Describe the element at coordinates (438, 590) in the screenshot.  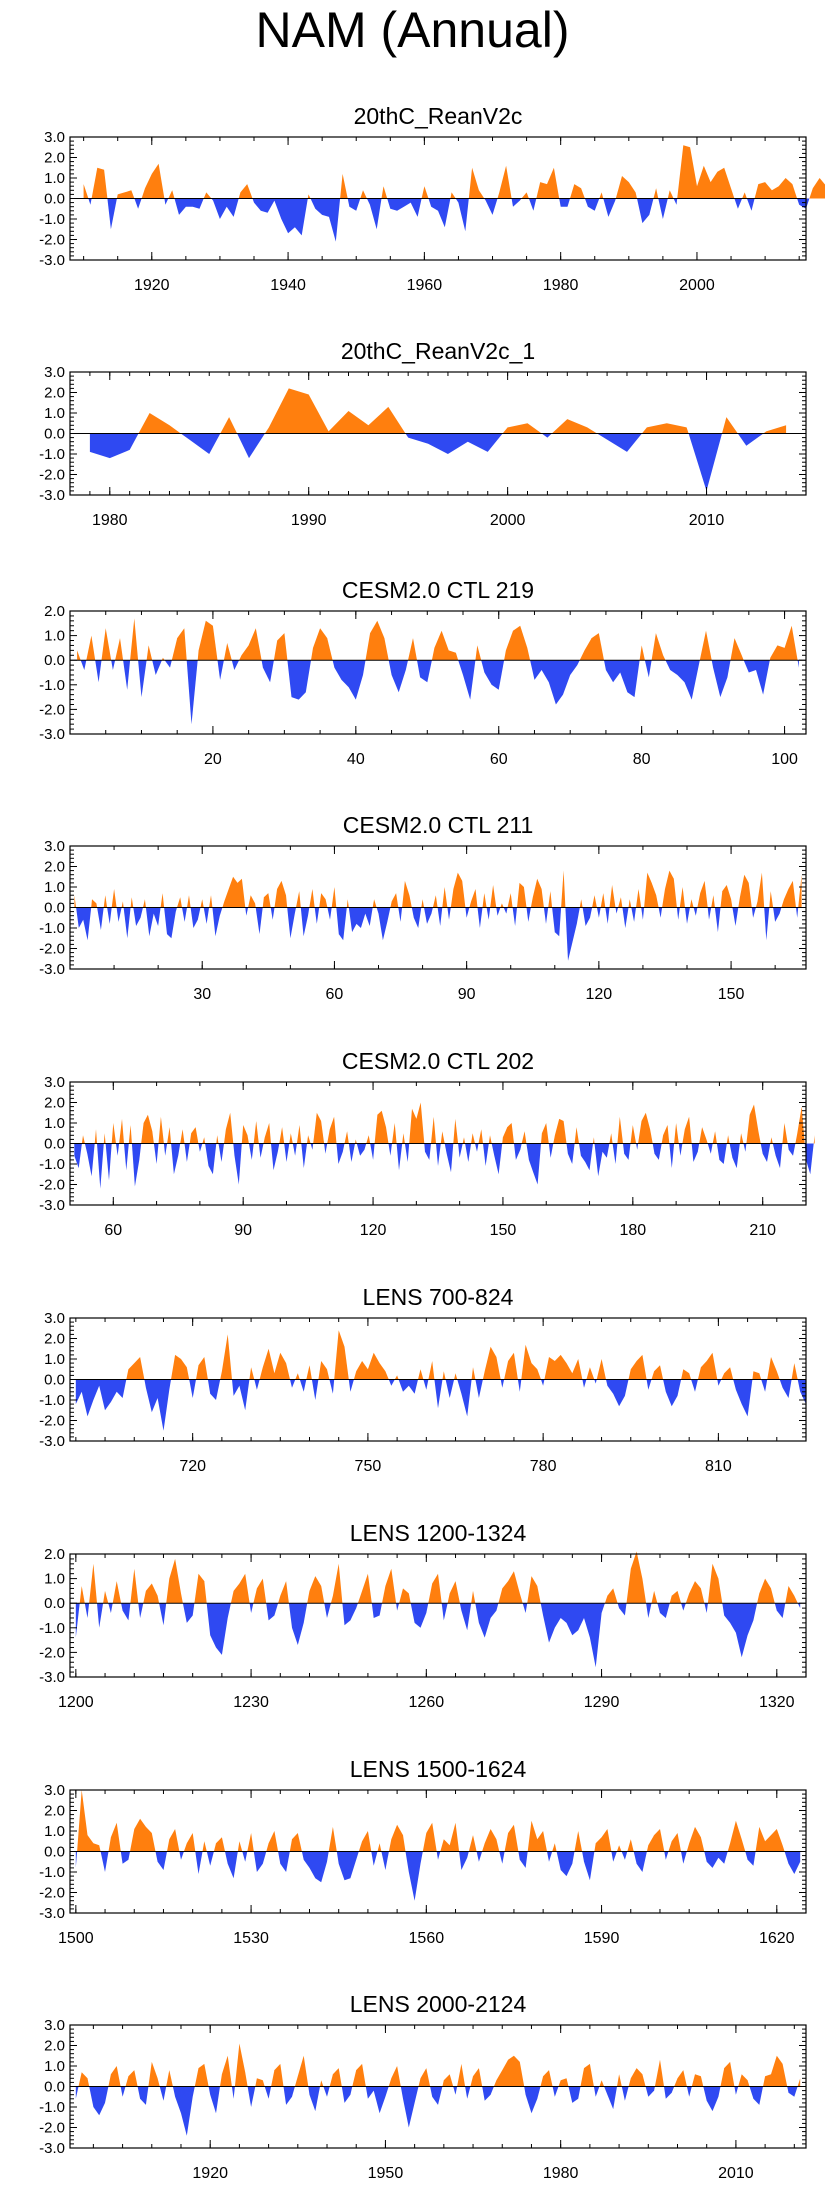
I see `panel-title: CESM2.0 CTL 219` at that location.